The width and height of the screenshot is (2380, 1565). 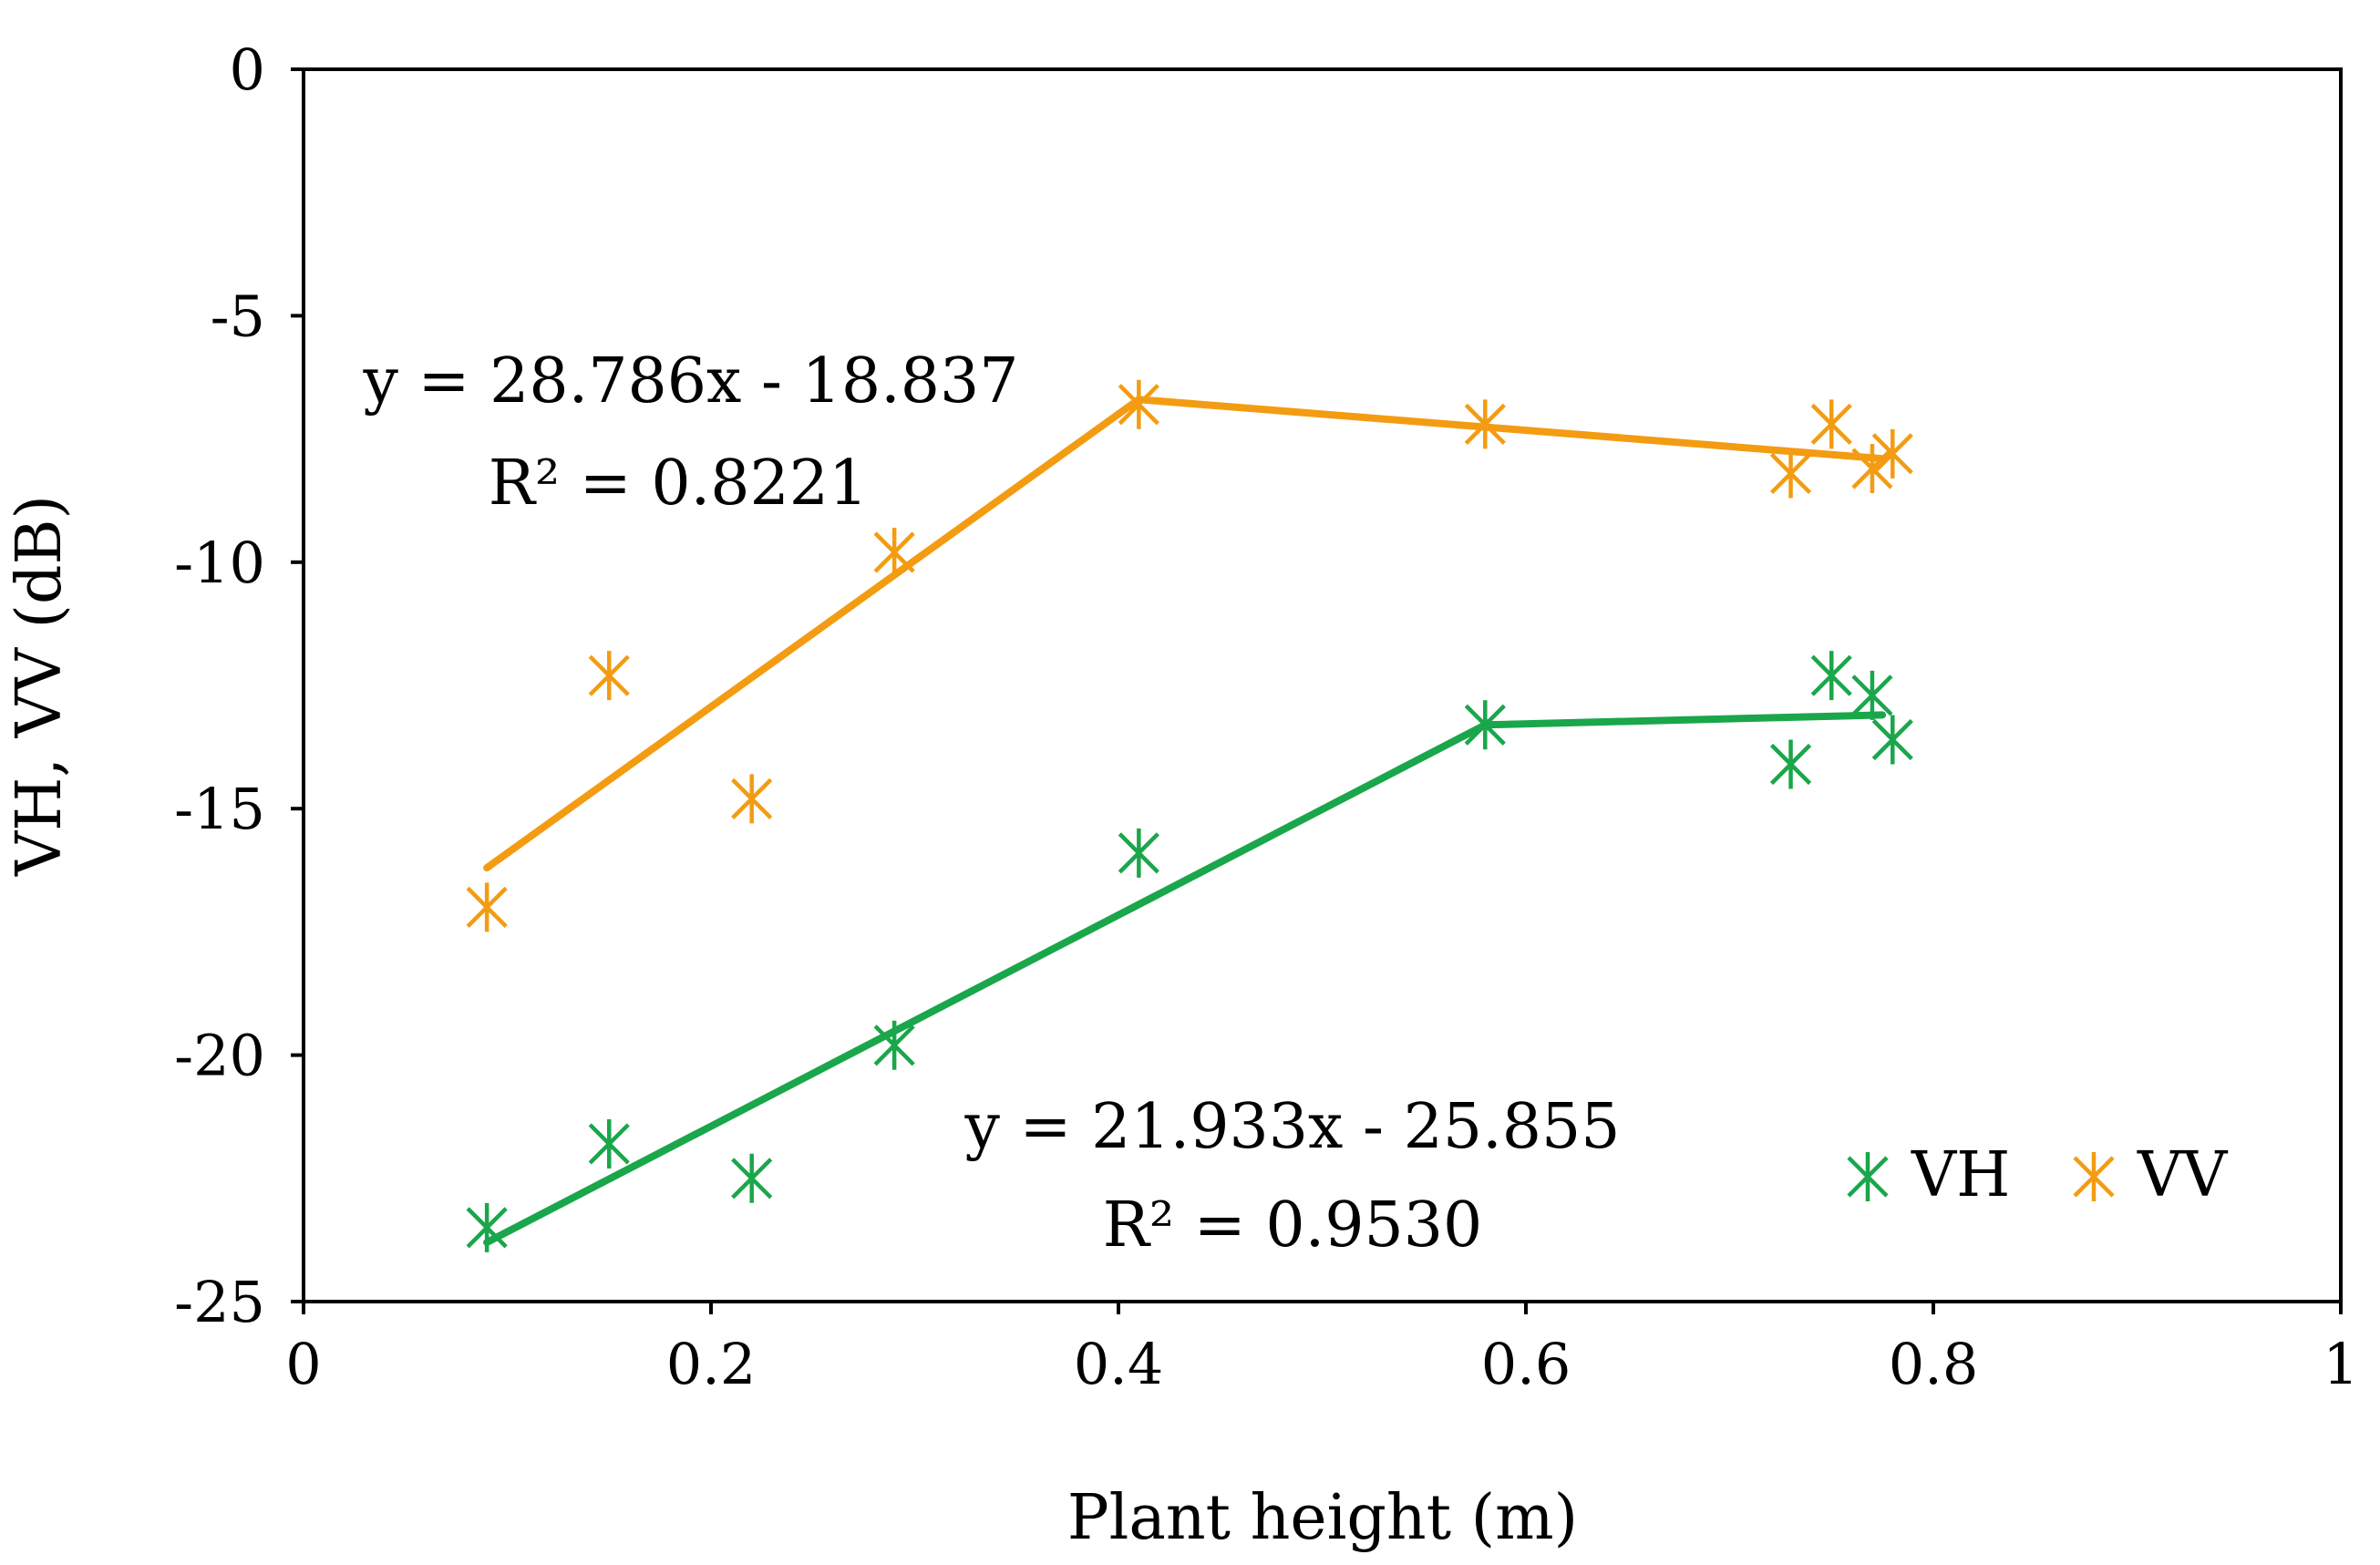 I want to click on legend-vv-asterisk, so click(x=2094, y=1176).